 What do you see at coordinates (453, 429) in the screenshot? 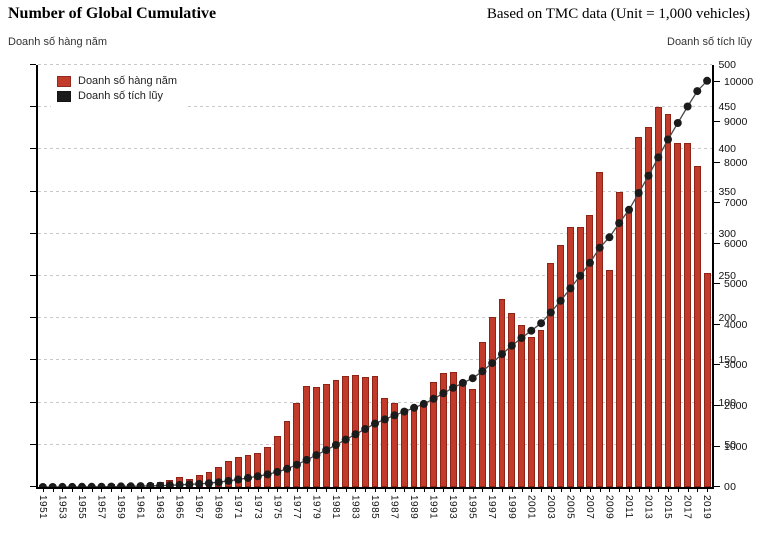
I see `bar-1993` at bounding box center [453, 429].